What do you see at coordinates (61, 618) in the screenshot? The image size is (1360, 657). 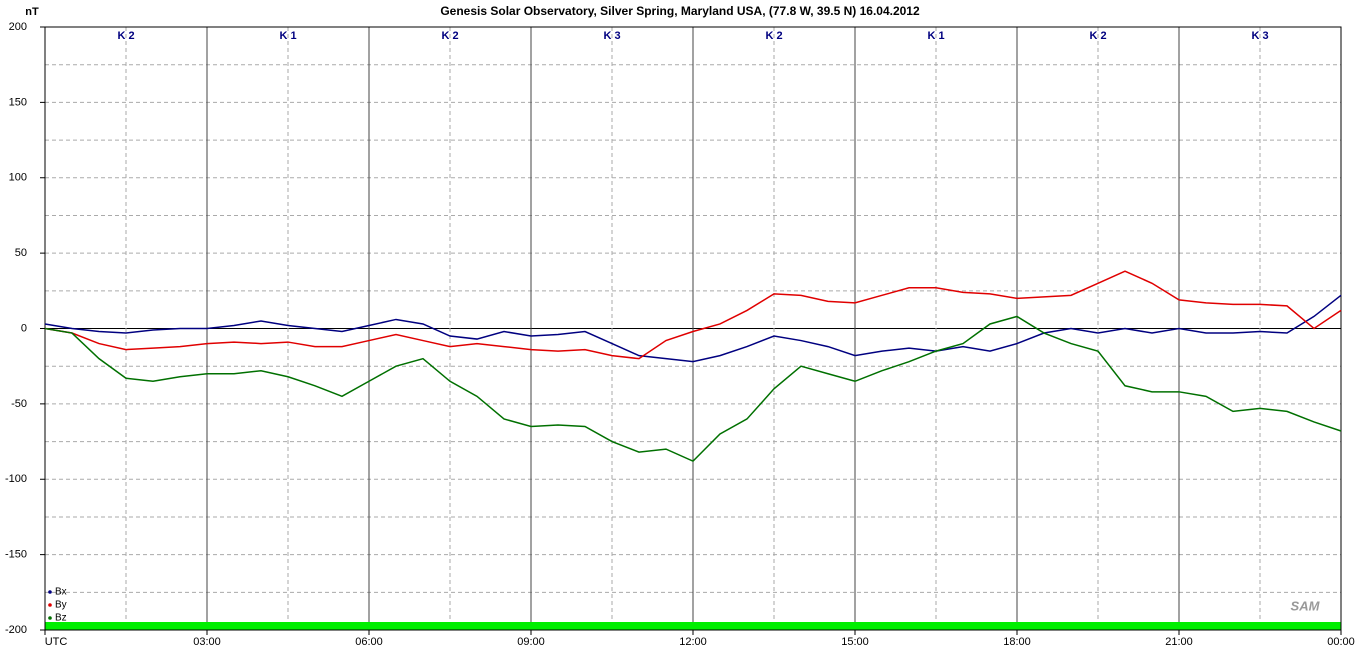 I see `legend-label: Bz` at bounding box center [61, 618].